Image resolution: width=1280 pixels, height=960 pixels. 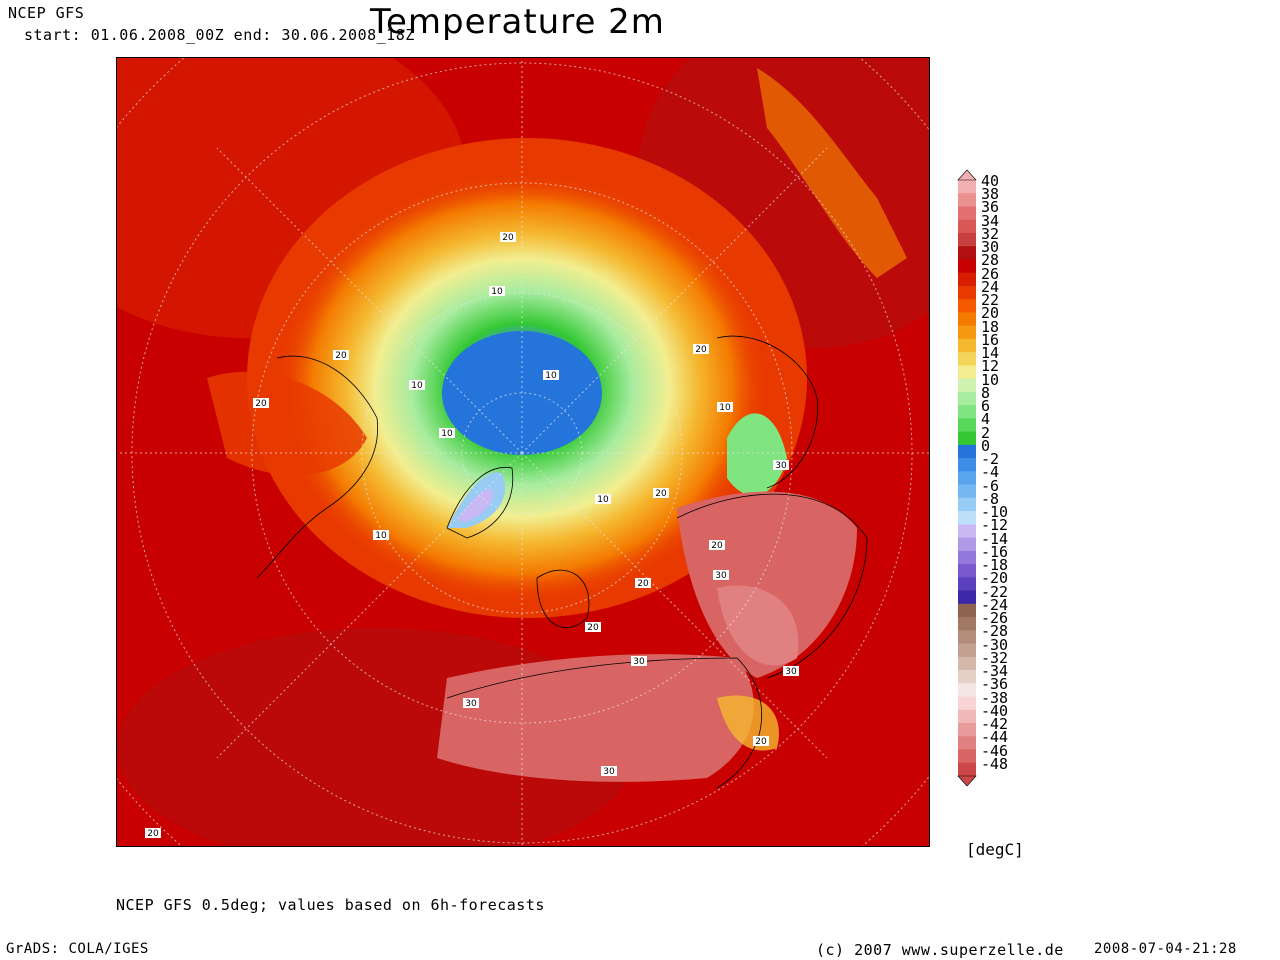 I want to click on legend-label: 38, so click(x=990, y=194).